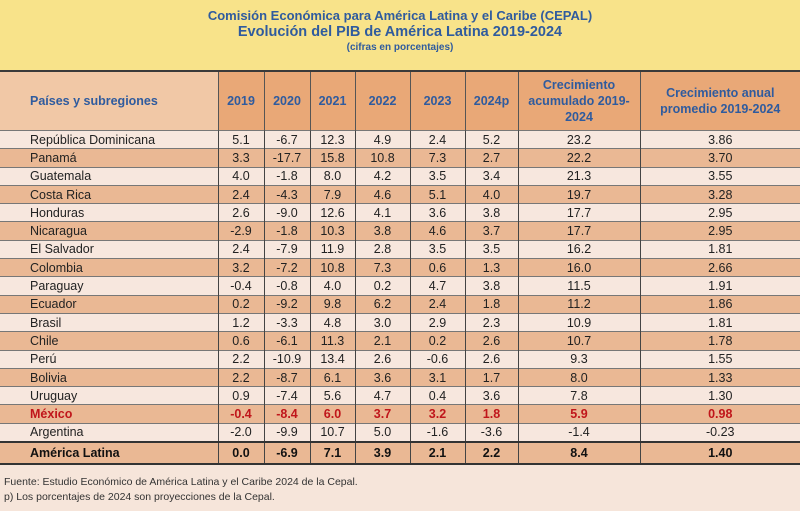 The height and width of the screenshot is (511, 800). I want to click on value-cell: 3.0, so click(382, 322).